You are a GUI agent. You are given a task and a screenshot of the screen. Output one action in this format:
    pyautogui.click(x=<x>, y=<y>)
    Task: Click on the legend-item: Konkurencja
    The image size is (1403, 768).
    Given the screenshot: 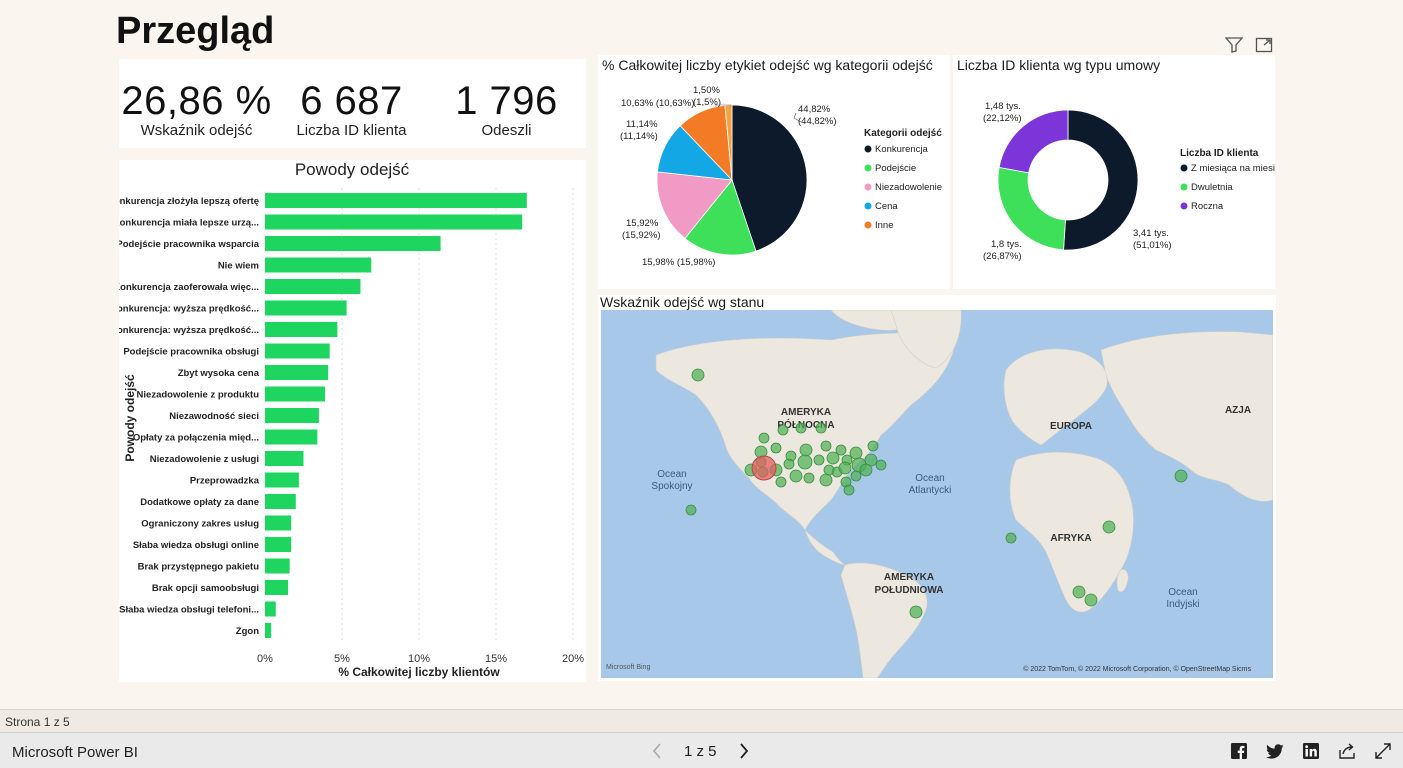 What is the action you would take?
    pyautogui.click(x=902, y=149)
    